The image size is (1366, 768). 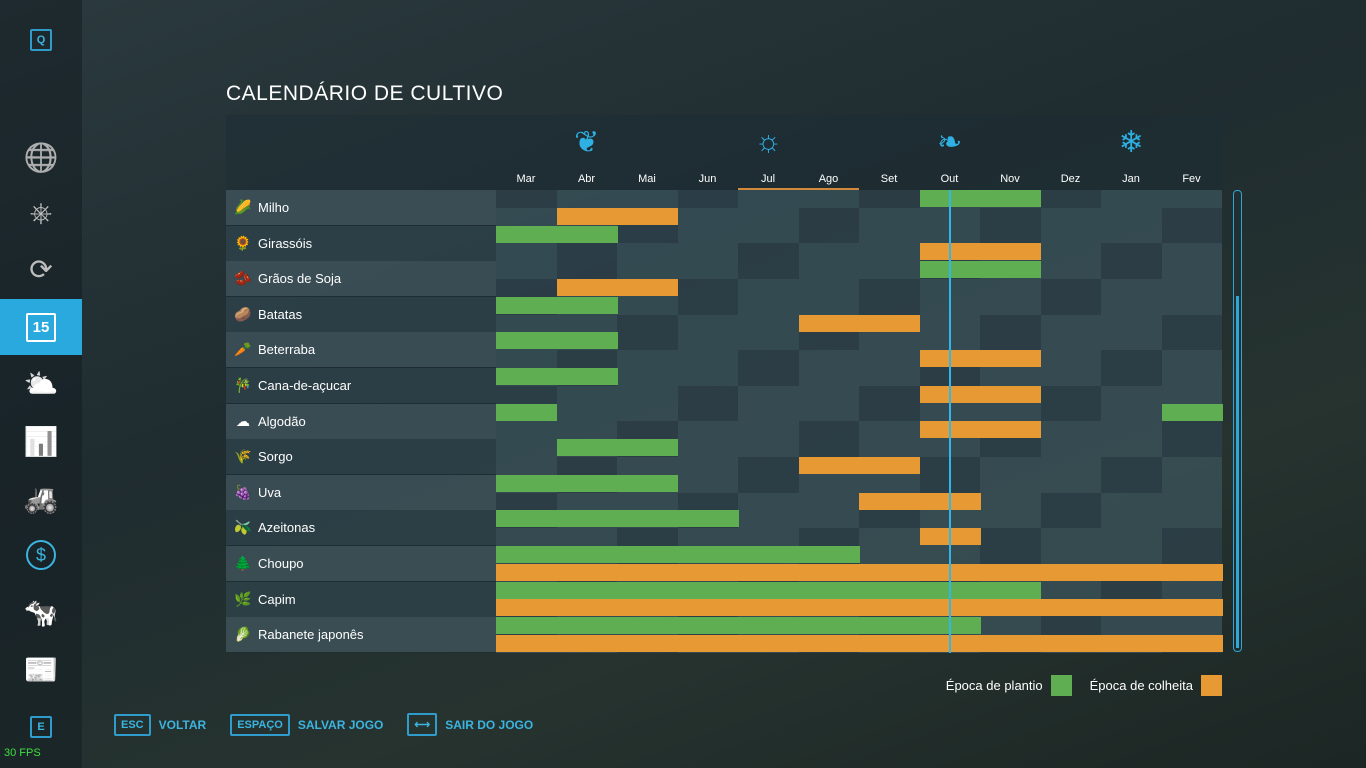 I want to click on sidebar-item-tractor: 🚜, so click(x=41, y=498).